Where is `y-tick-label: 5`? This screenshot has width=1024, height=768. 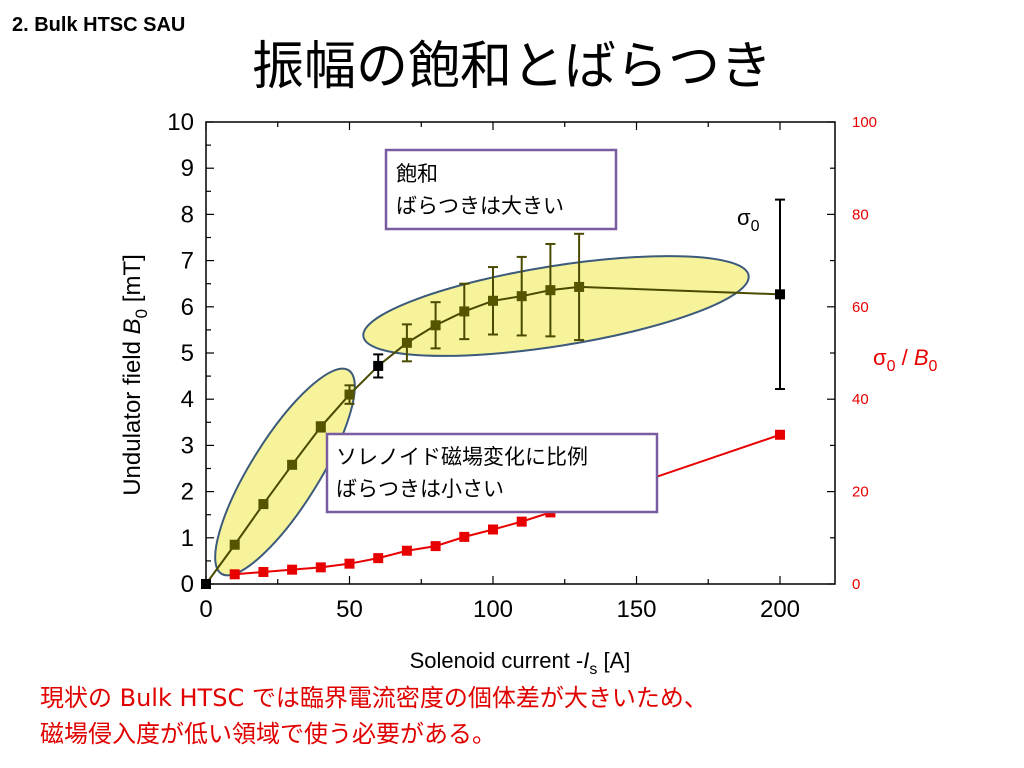 y-tick-label: 5 is located at coordinates (187, 353).